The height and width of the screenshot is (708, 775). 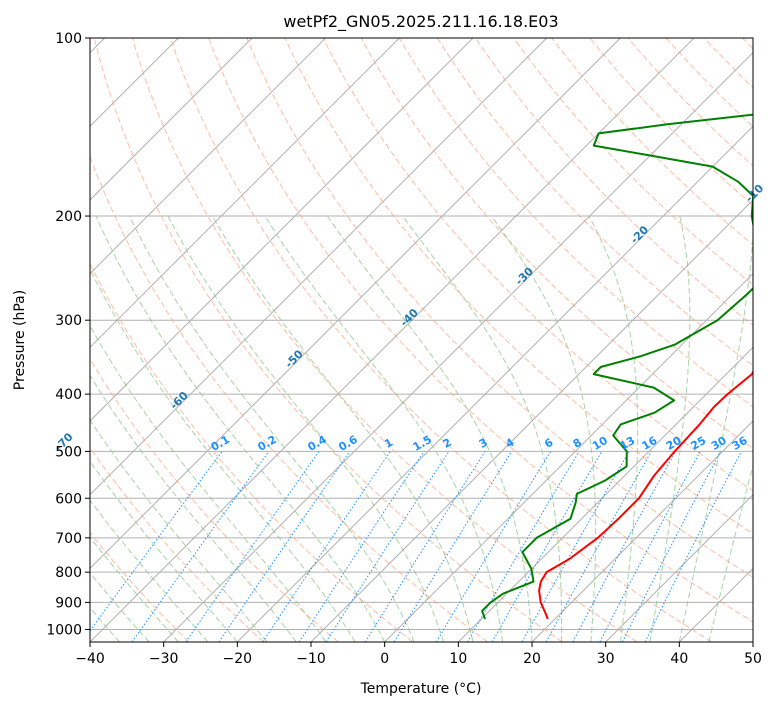 I want to click on x-tick-label: −10, so click(x=311, y=659).